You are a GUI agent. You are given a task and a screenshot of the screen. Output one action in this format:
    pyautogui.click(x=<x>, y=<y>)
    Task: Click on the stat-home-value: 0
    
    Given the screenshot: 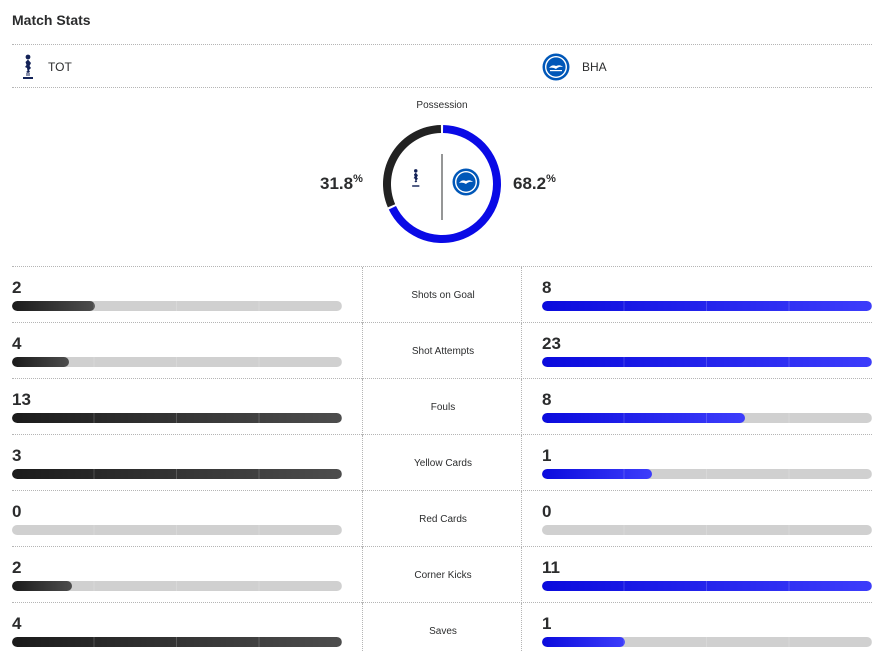 What is the action you would take?
    pyautogui.click(x=17, y=511)
    